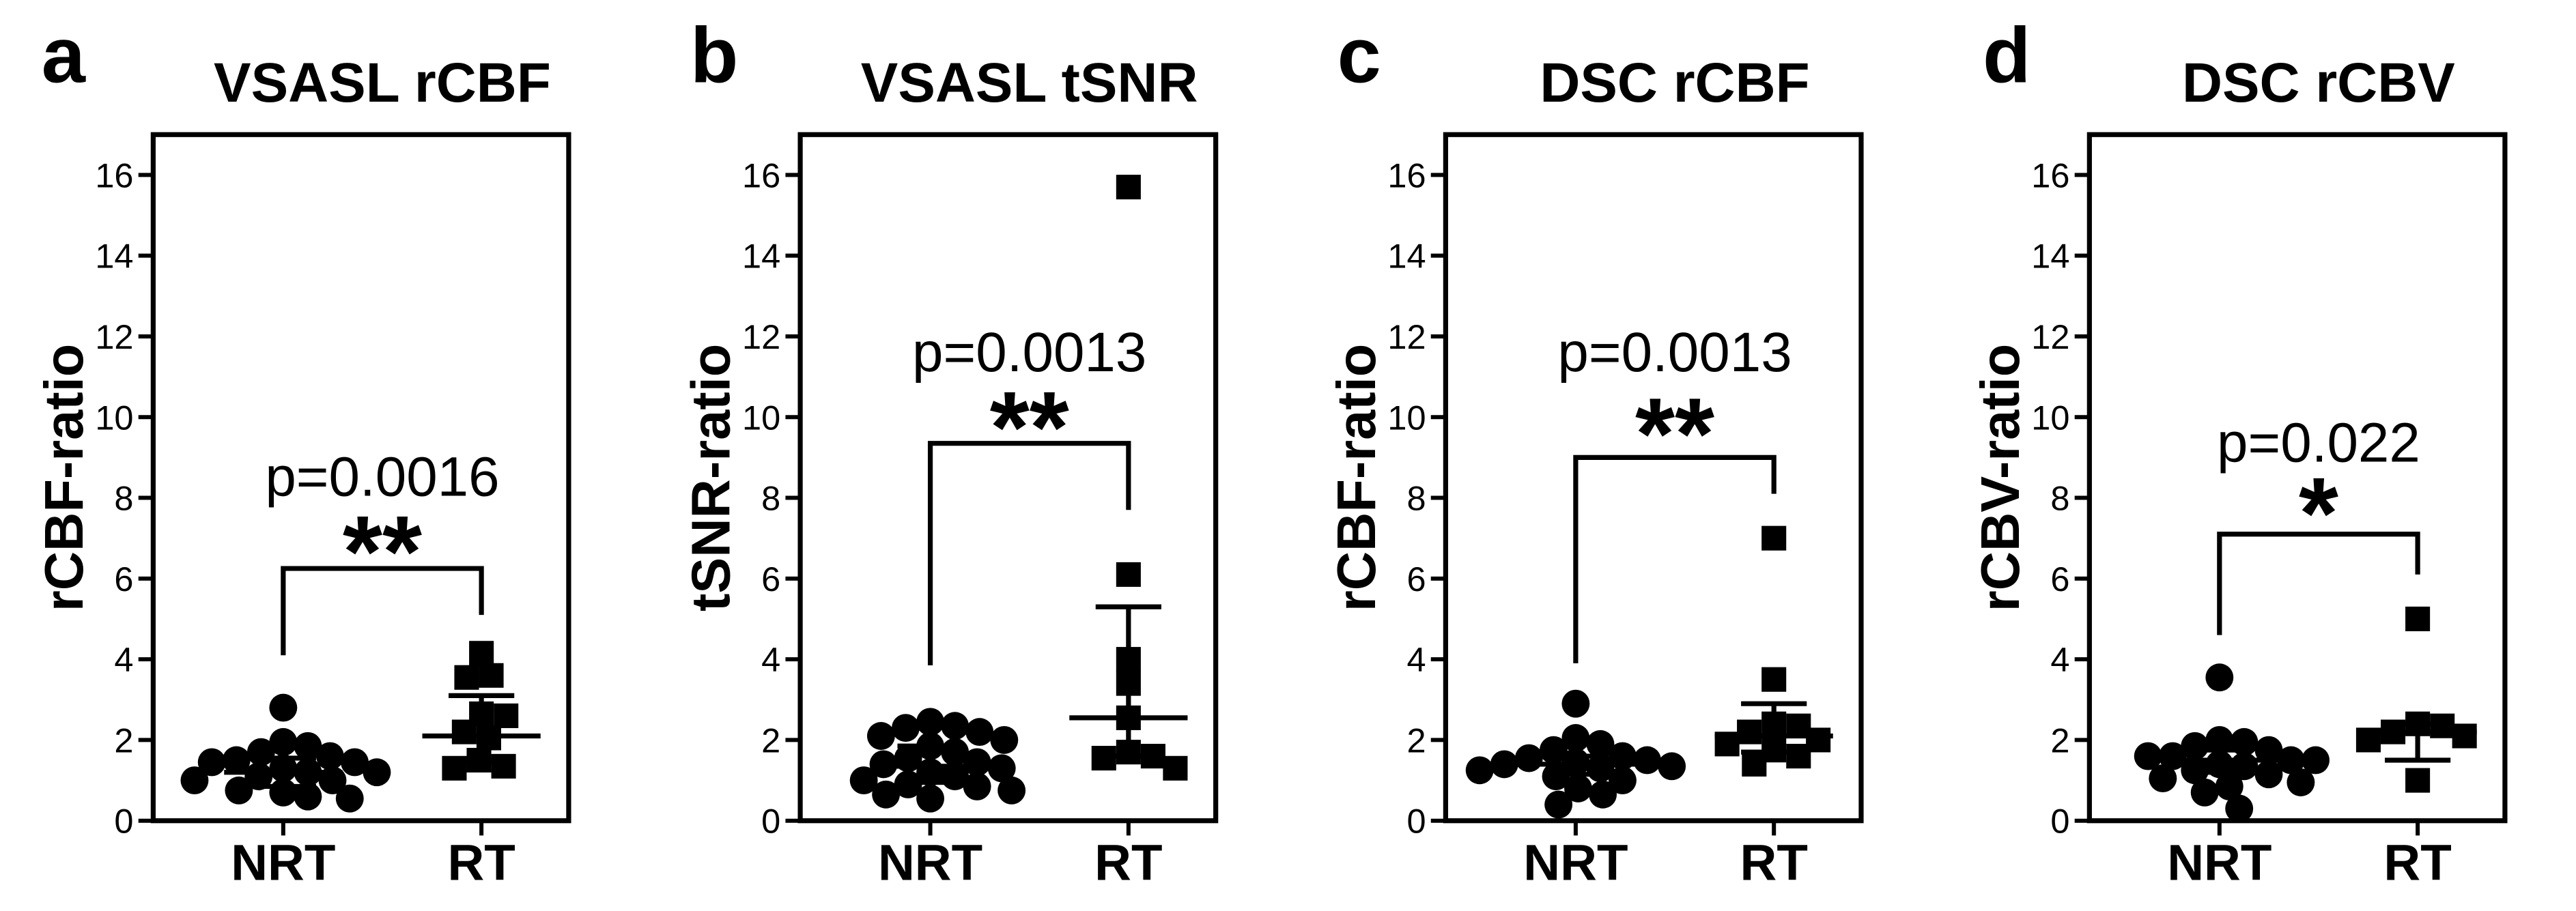  I want to click on significance-marker: **, so click(383, 552).